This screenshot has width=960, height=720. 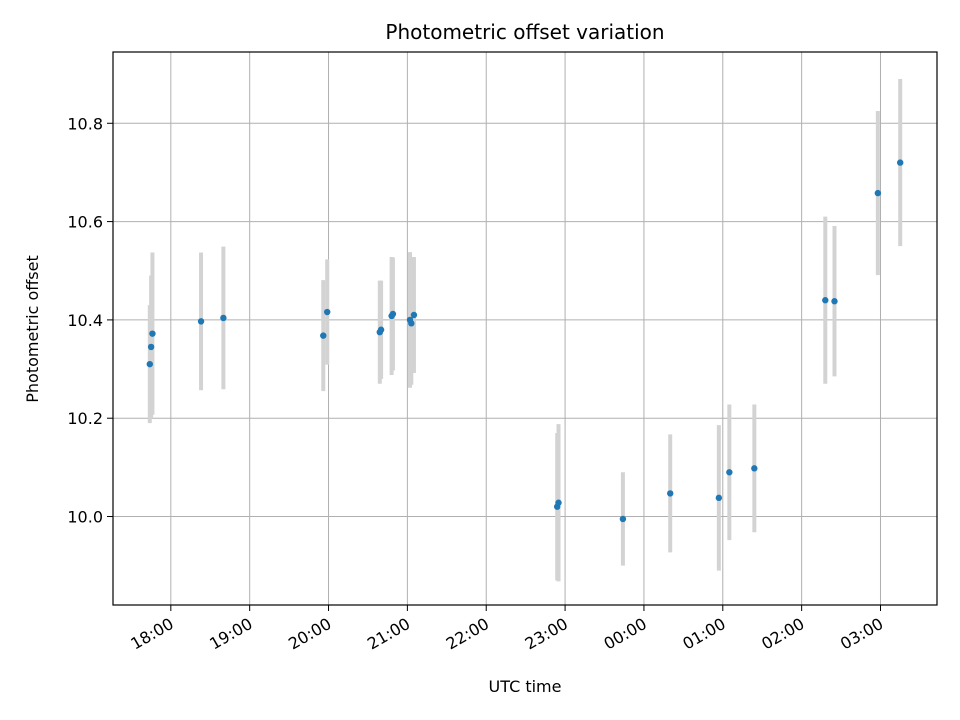 I want to click on y-axis-label: Photometric offset, so click(x=32, y=329).